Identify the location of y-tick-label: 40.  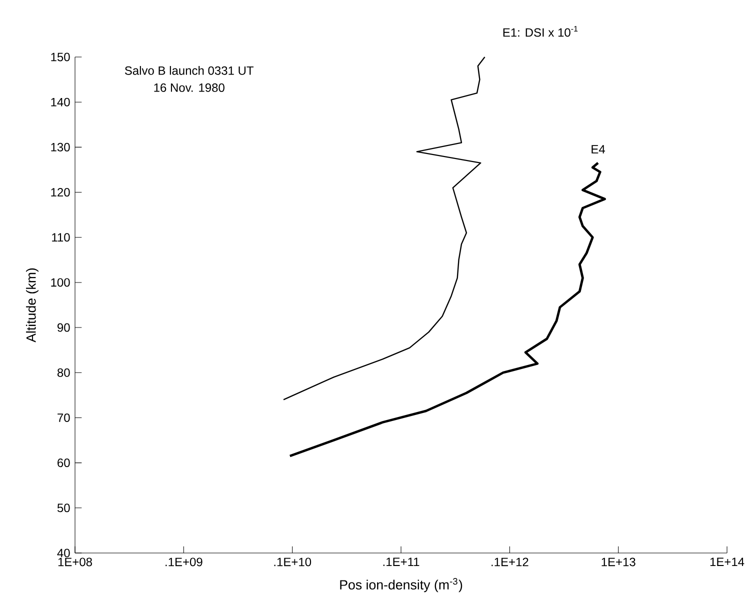
(63, 553).